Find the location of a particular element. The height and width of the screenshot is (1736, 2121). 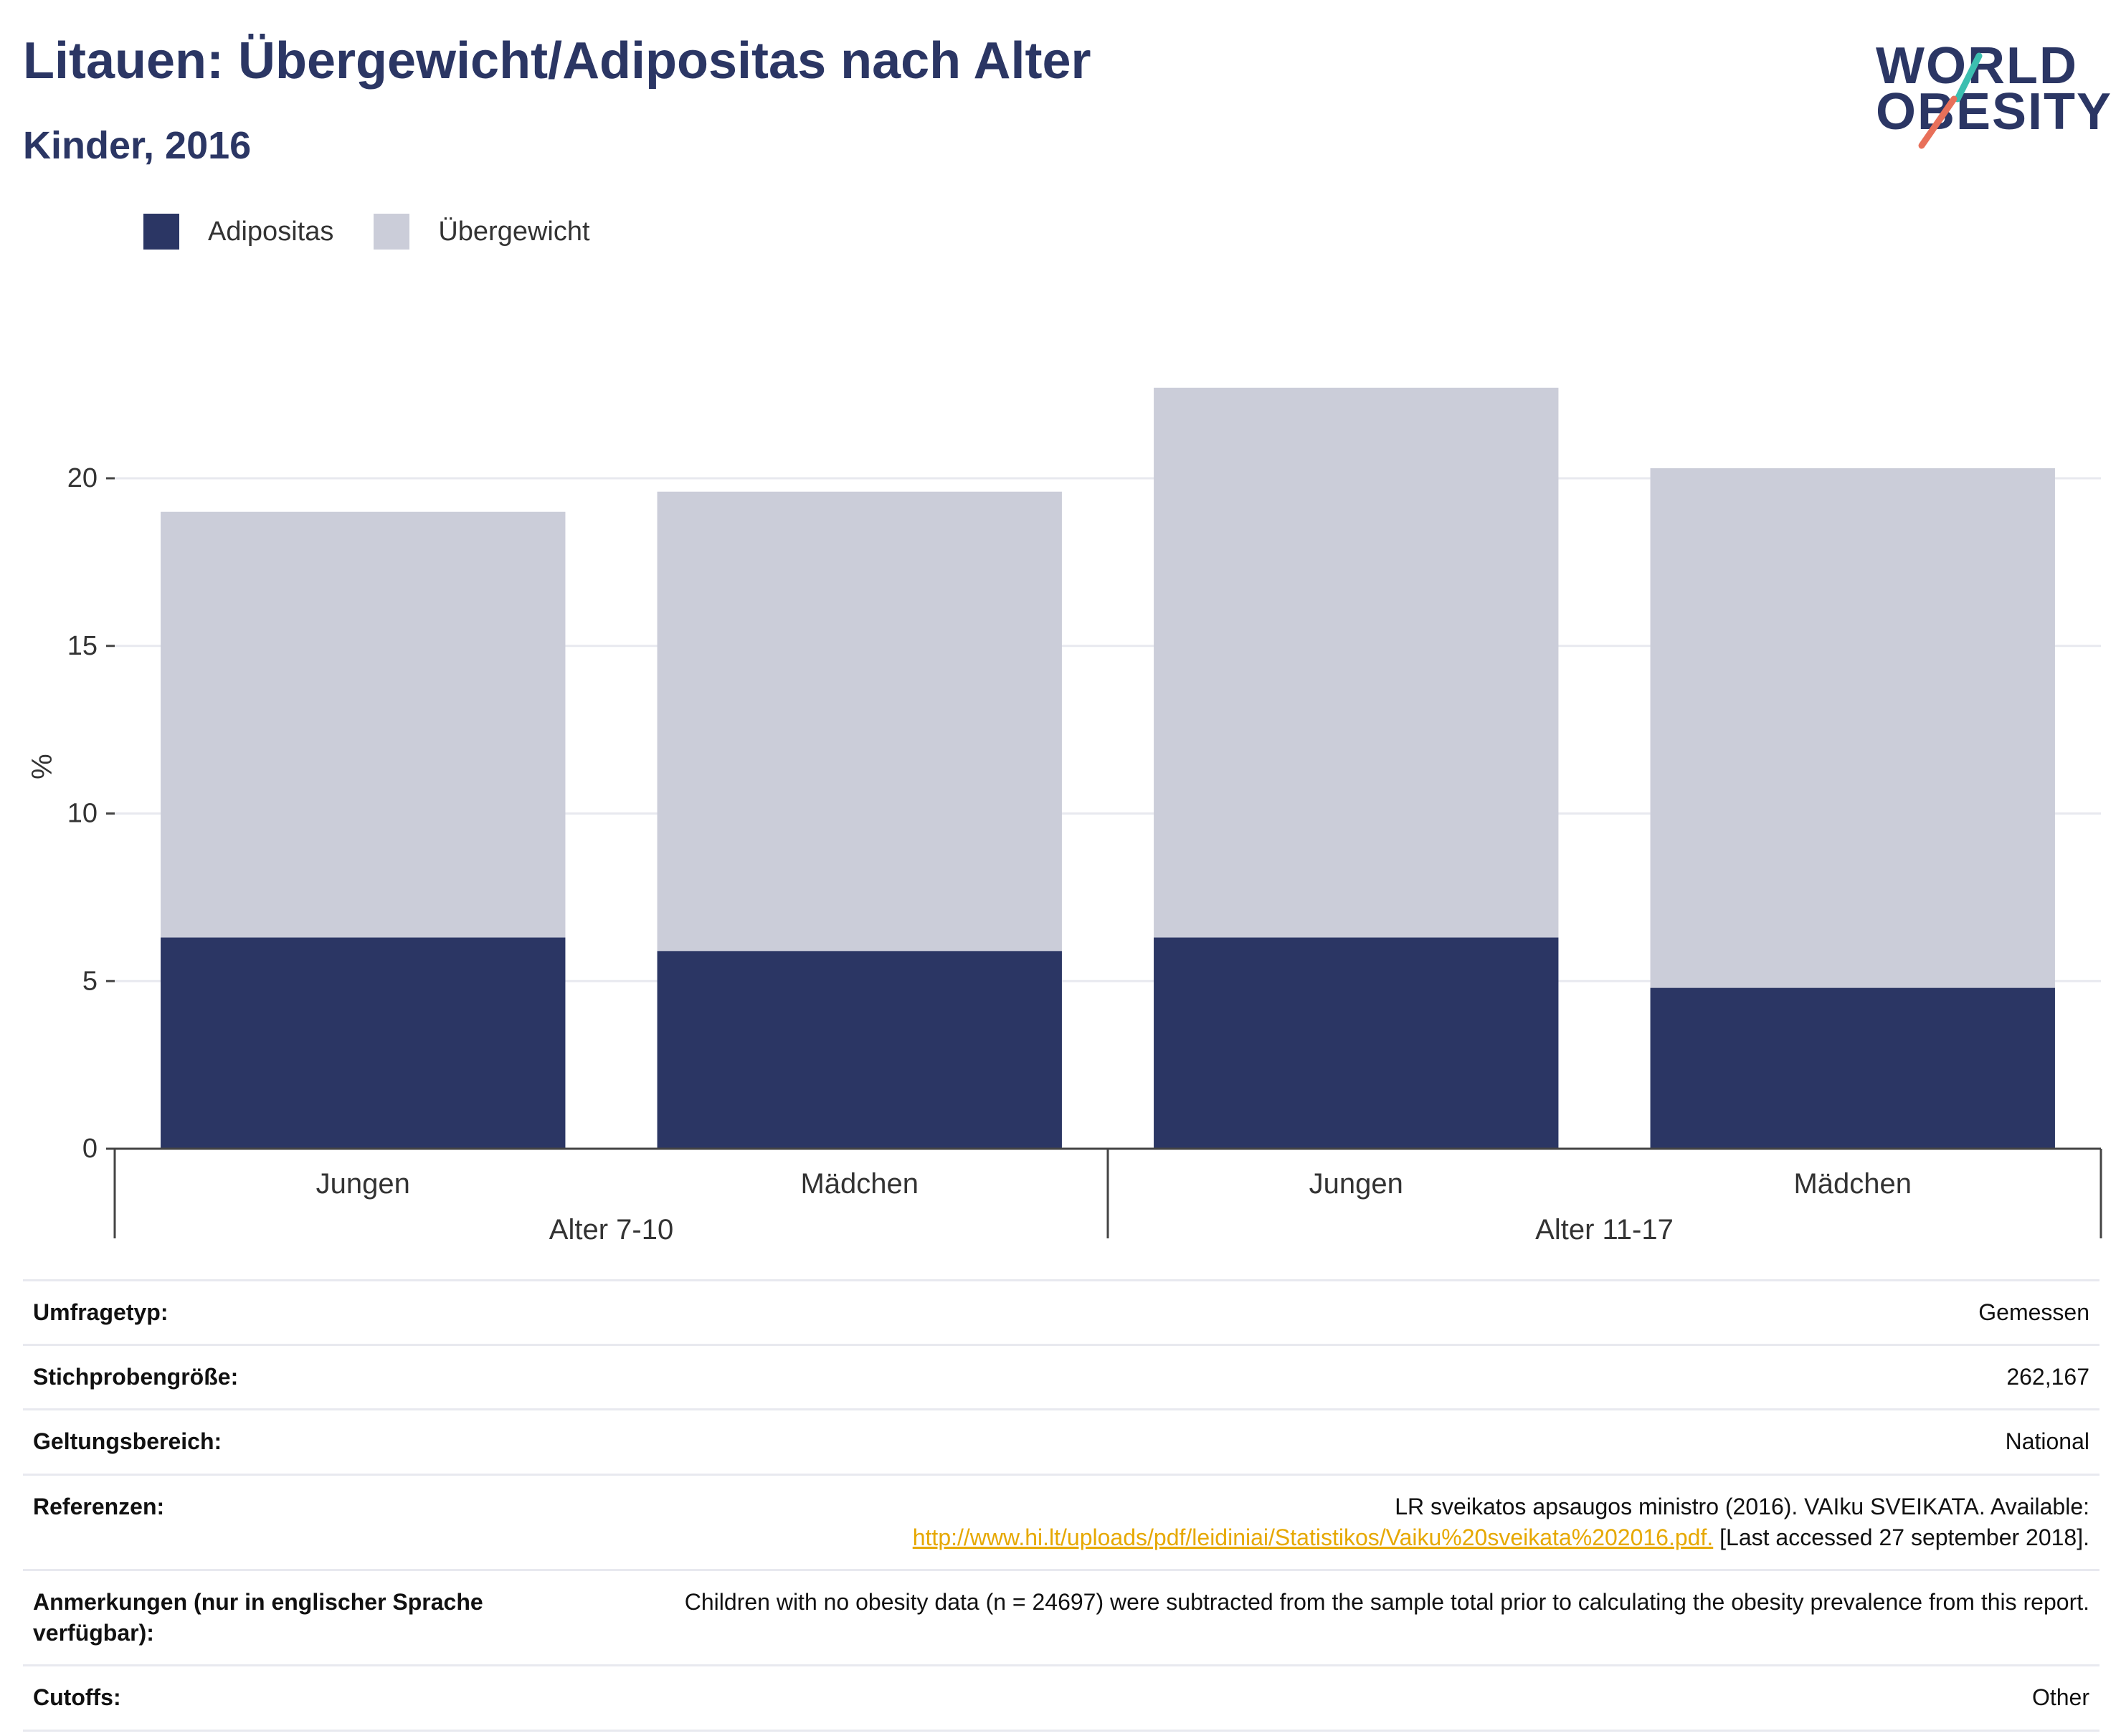

sample-size-row: Stichprobengröße: 262,167 is located at coordinates (1061, 1377).